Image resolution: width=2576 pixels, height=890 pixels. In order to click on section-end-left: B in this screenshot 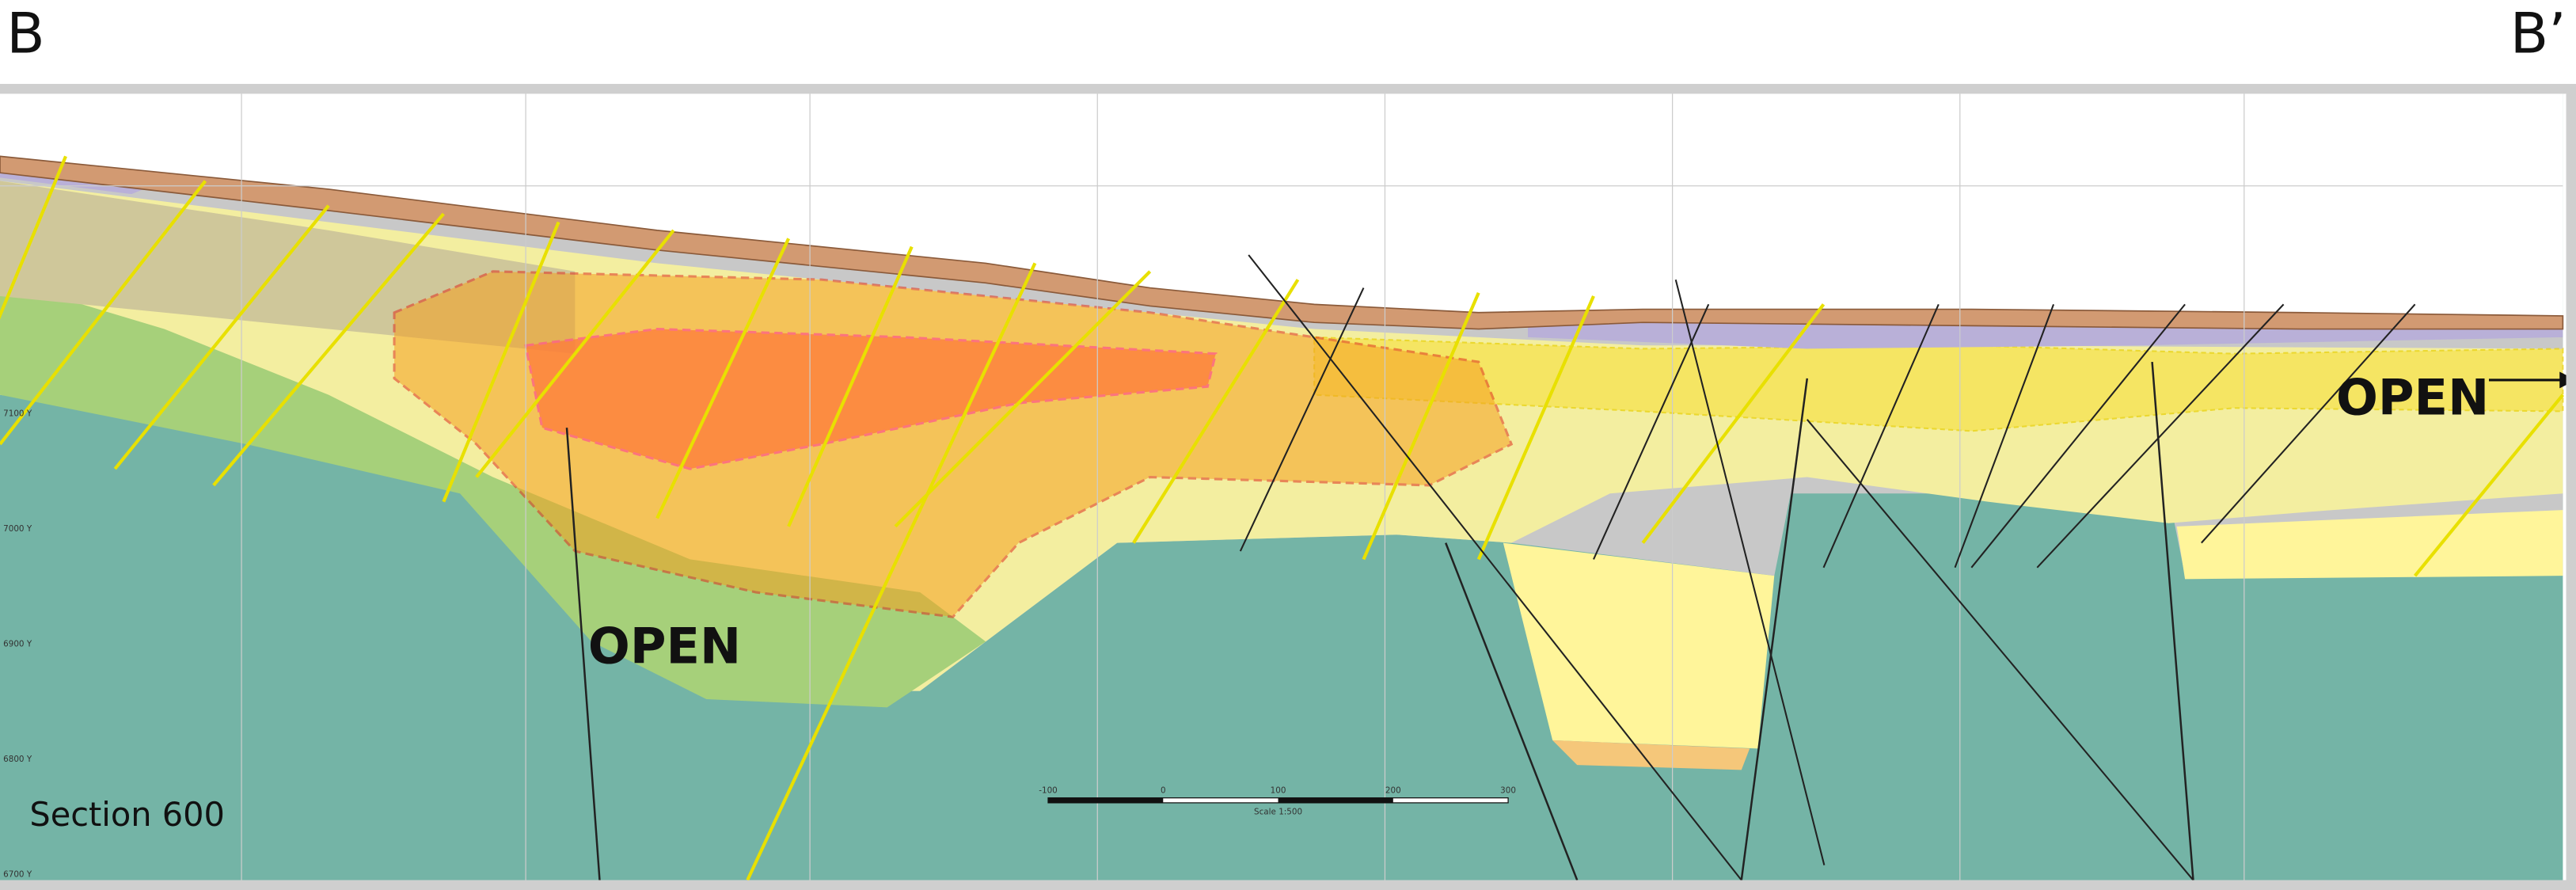, I will do `click(25, 33)`.